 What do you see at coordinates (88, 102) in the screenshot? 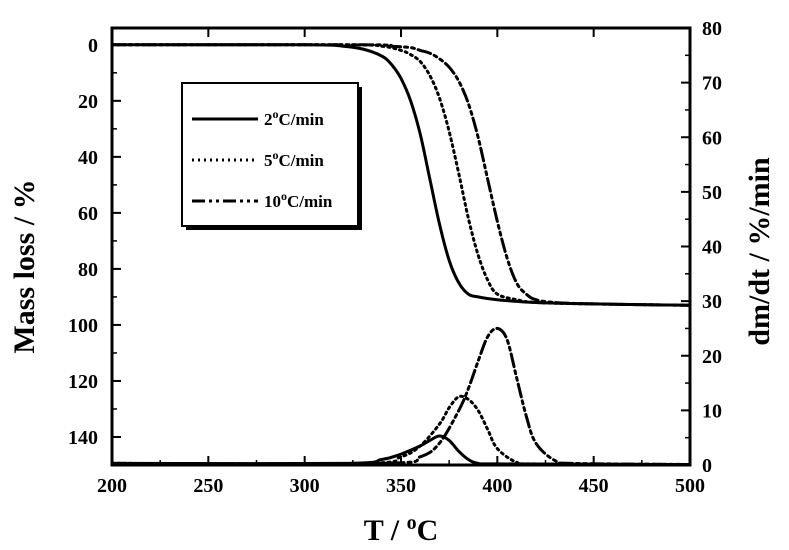
I see `y-left-tick-label: 20` at bounding box center [88, 102].